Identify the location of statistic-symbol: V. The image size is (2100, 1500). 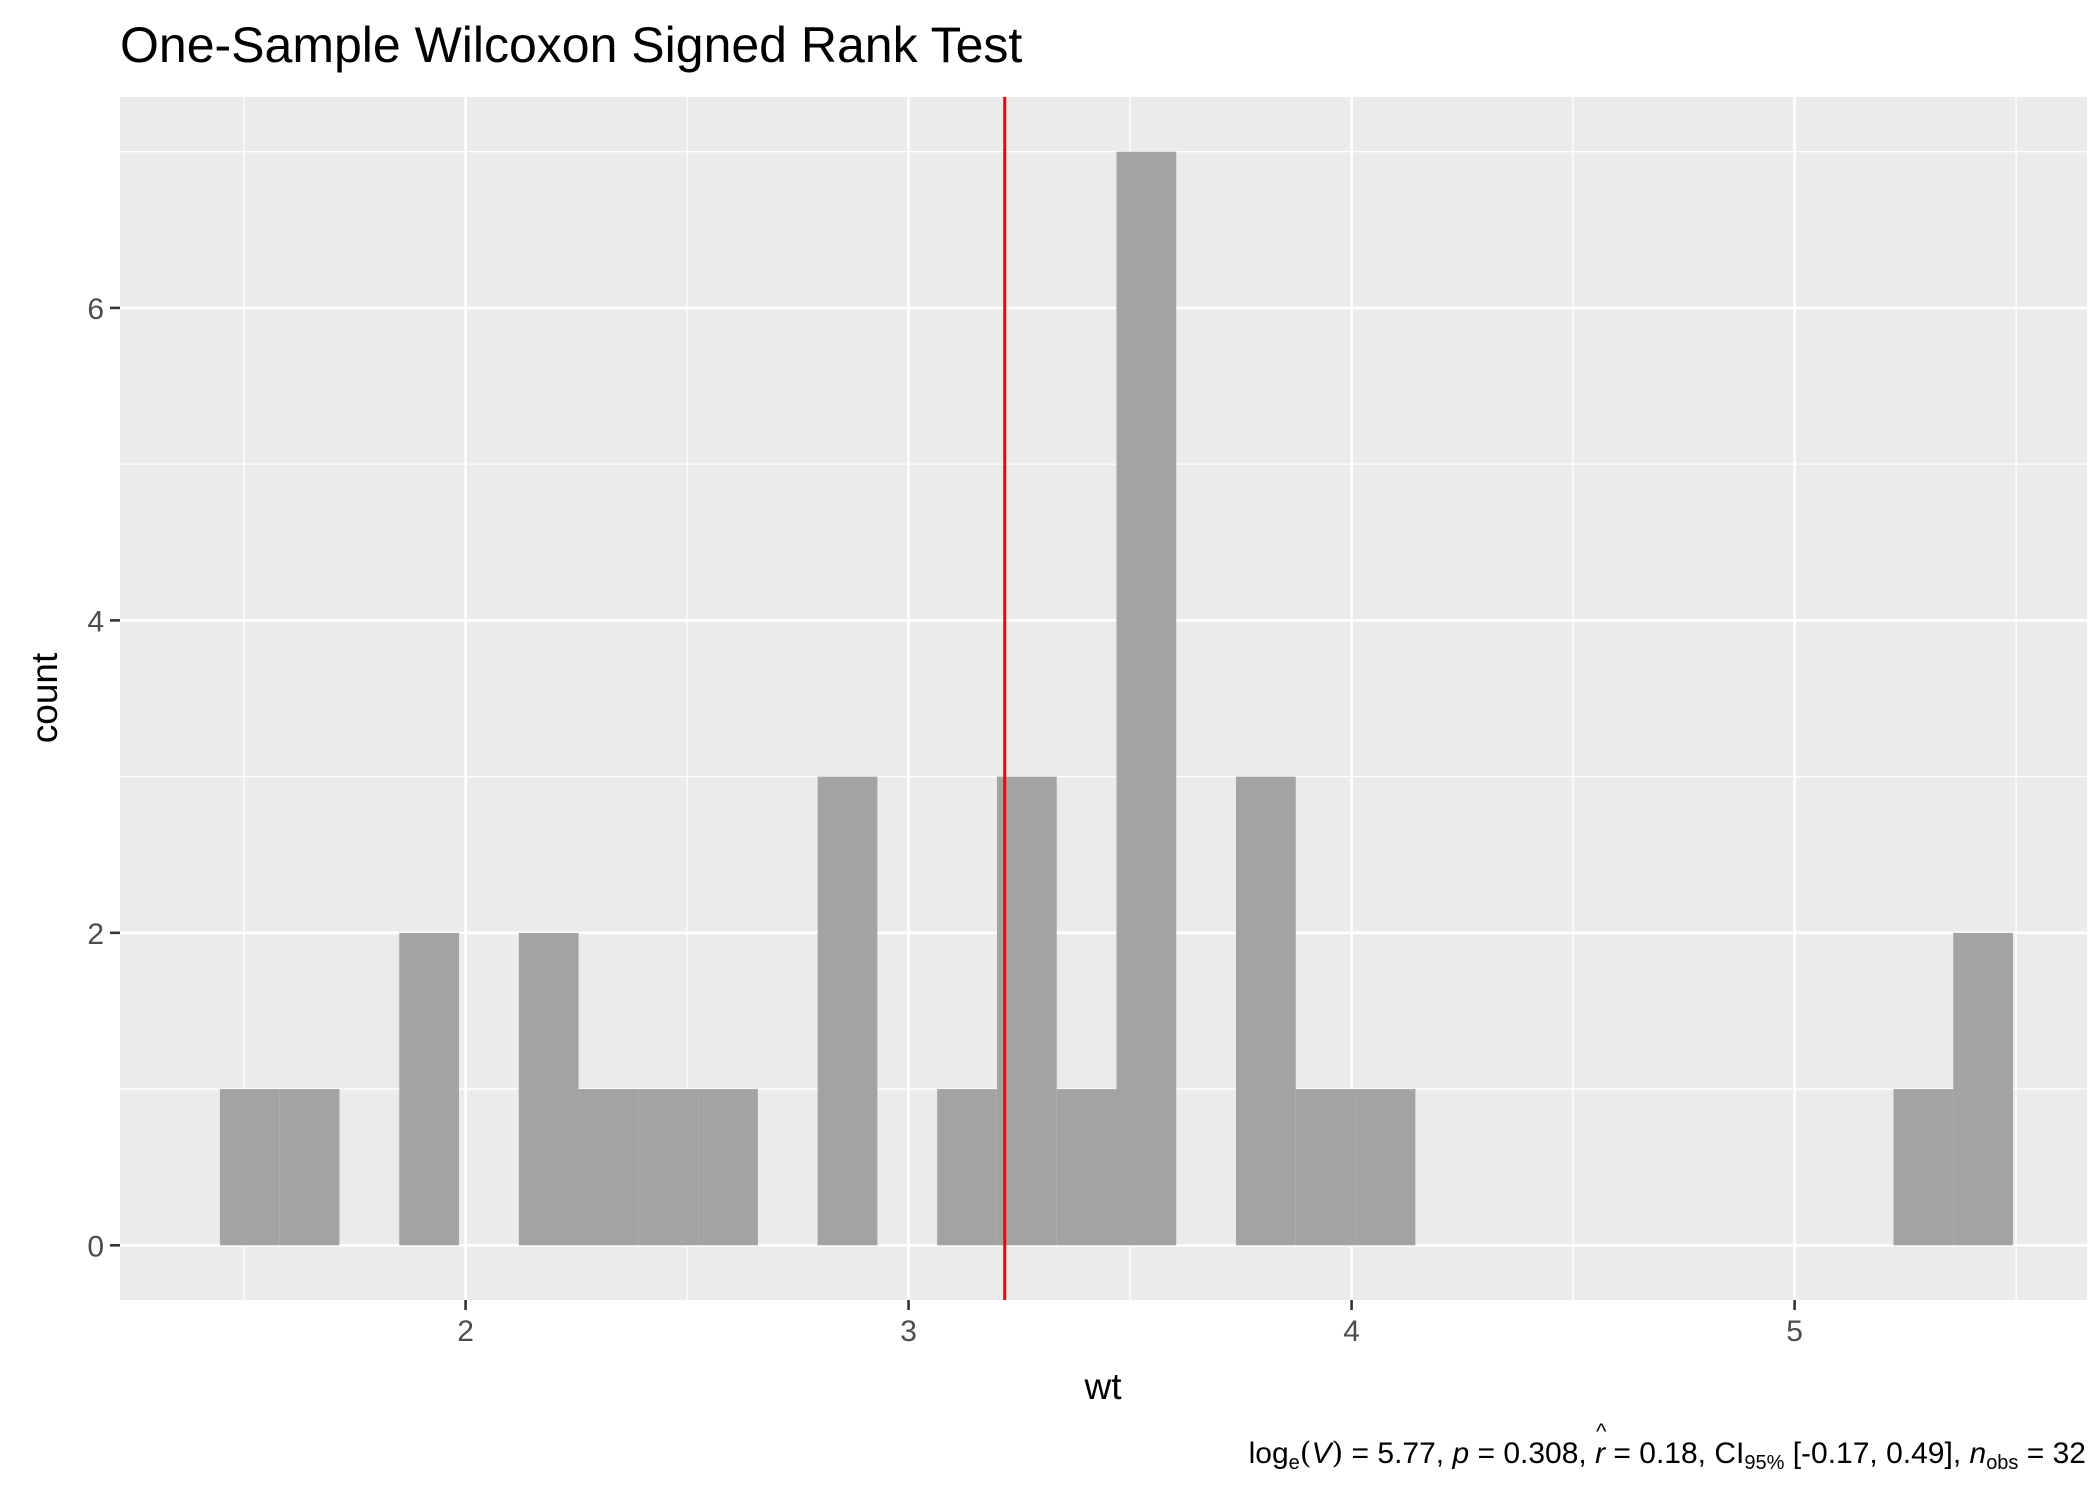
(1321, 1453).